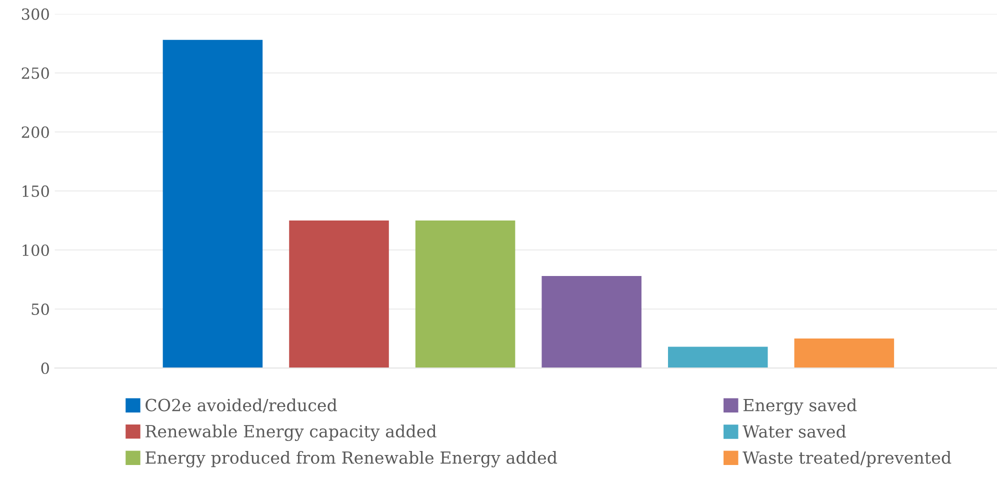 The height and width of the screenshot is (496, 997). What do you see at coordinates (847, 459) in the screenshot?
I see `legend-label: Waste treated/prevented` at bounding box center [847, 459].